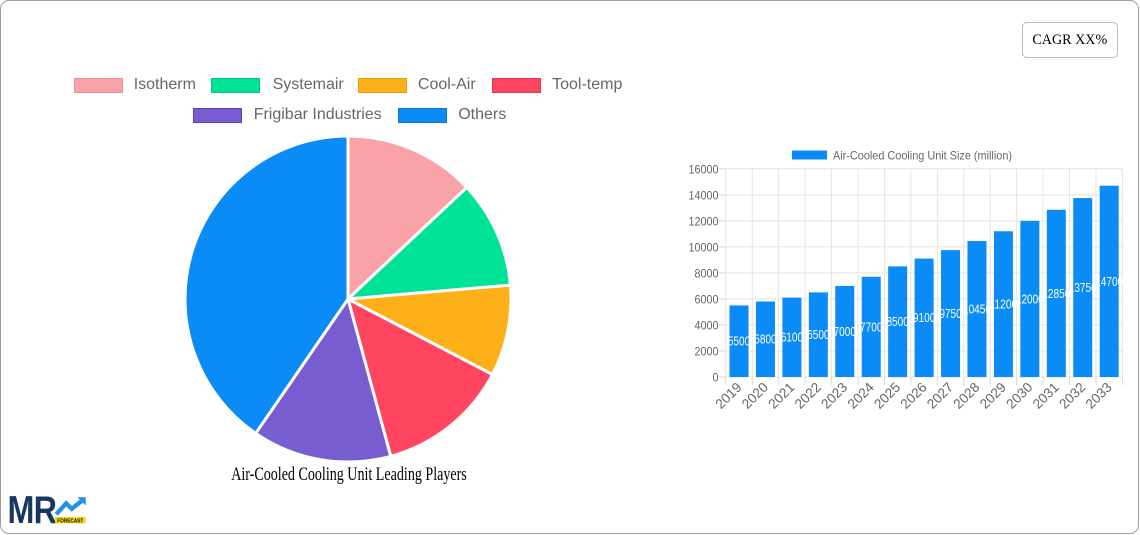  I want to click on svg-text: MR, so click(32, 509).